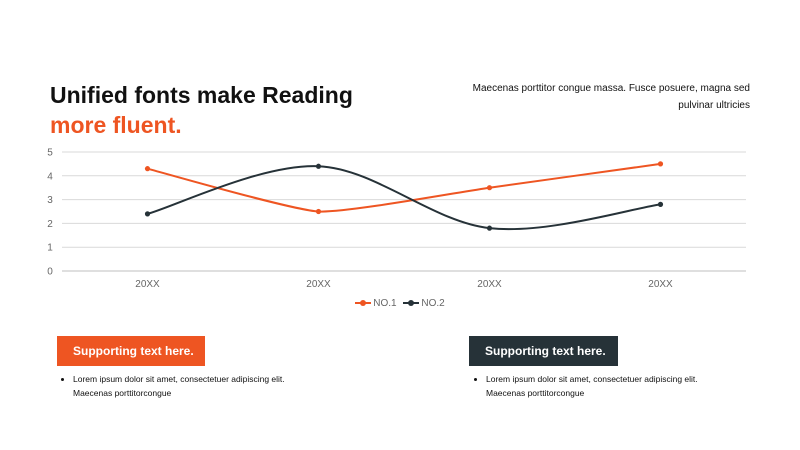 The height and width of the screenshot is (450, 800). Describe the element at coordinates (201, 110) in the screenshot. I see `title-block: Unified fonts make Reading more fluent.` at that location.